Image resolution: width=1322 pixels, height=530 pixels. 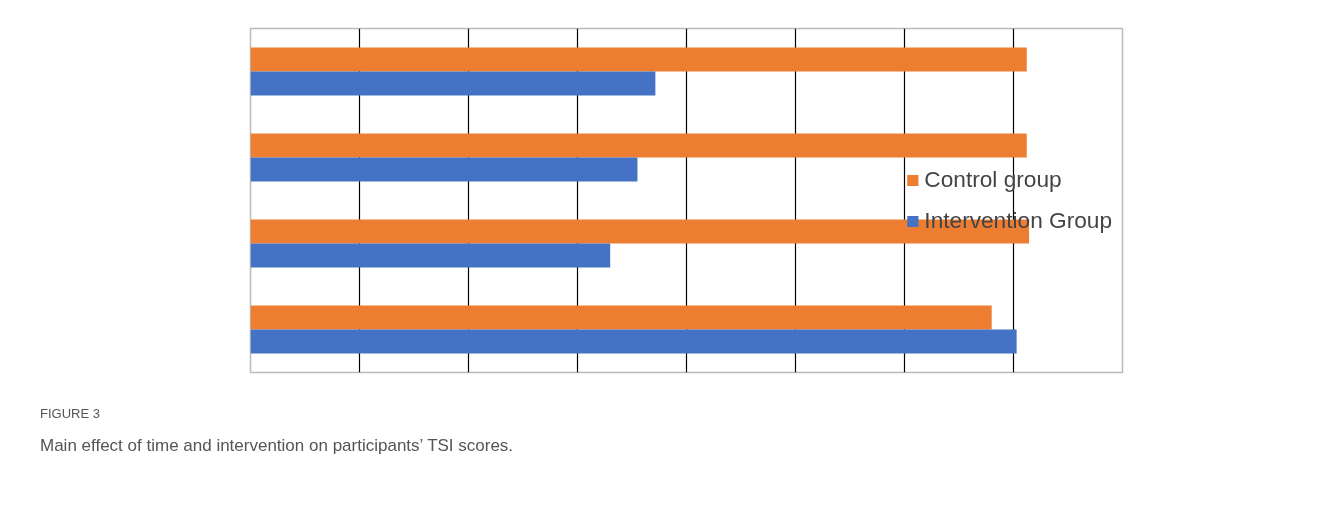 What do you see at coordinates (70, 414) in the screenshot?
I see `caption: FIGURE 3` at bounding box center [70, 414].